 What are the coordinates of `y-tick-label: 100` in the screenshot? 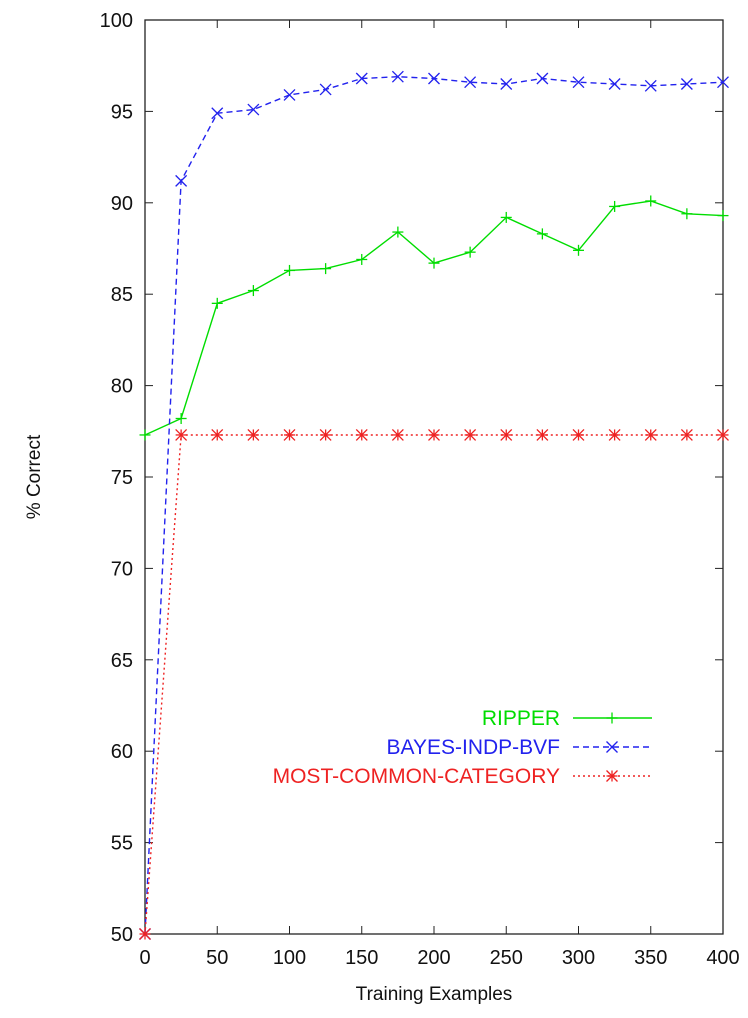 It's located at (116, 21).